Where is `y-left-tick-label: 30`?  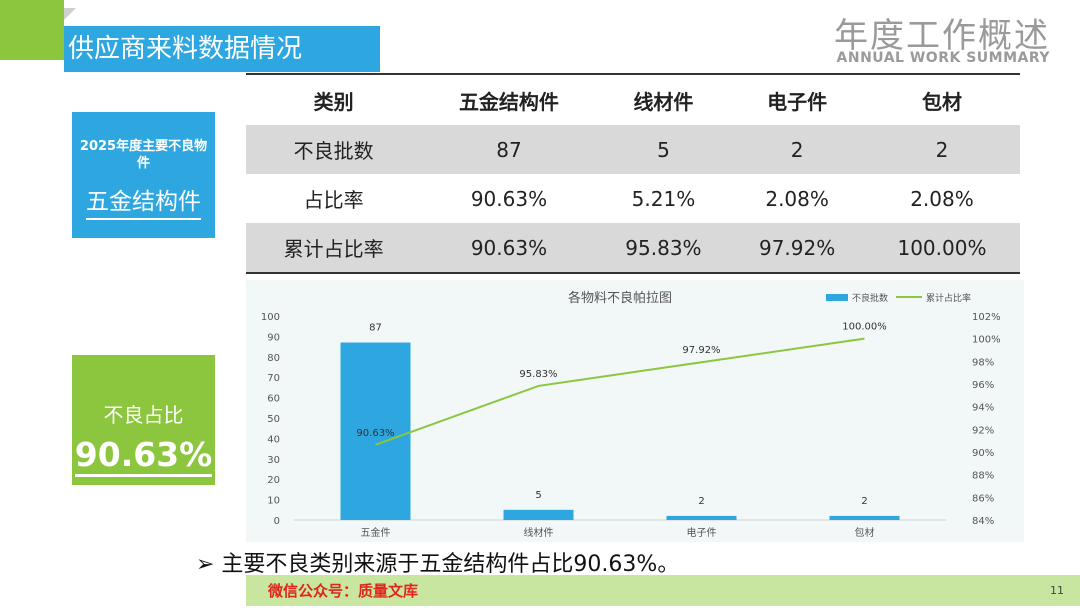 y-left-tick-label: 30 is located at coordinates (273, 460).